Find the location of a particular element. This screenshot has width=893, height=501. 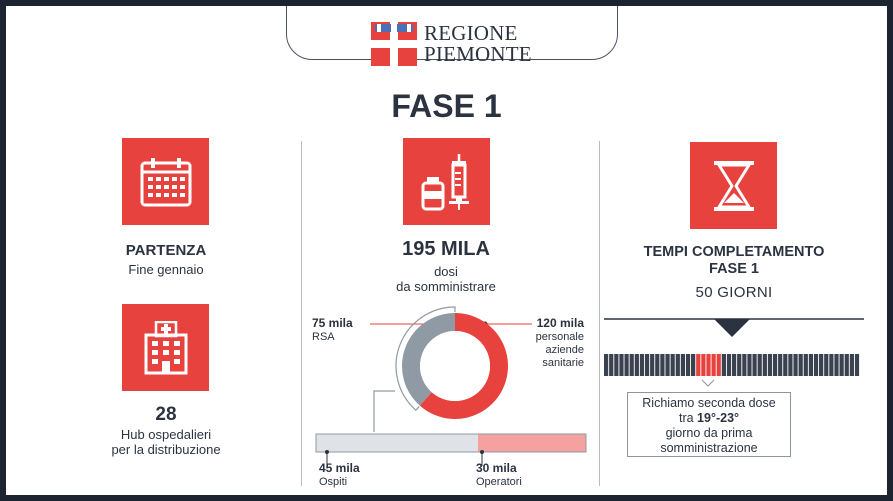

doses-line-2: da somministrare is located at coordinates (446, 286).